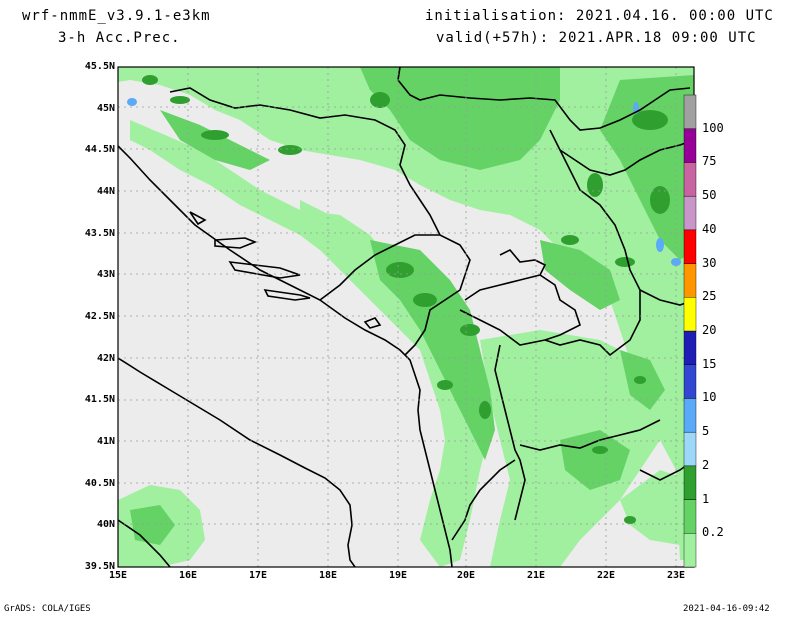 The width and height of the screenshot is (800, 618). I want to click on lat-label: 44.5N, so click(99, 150).